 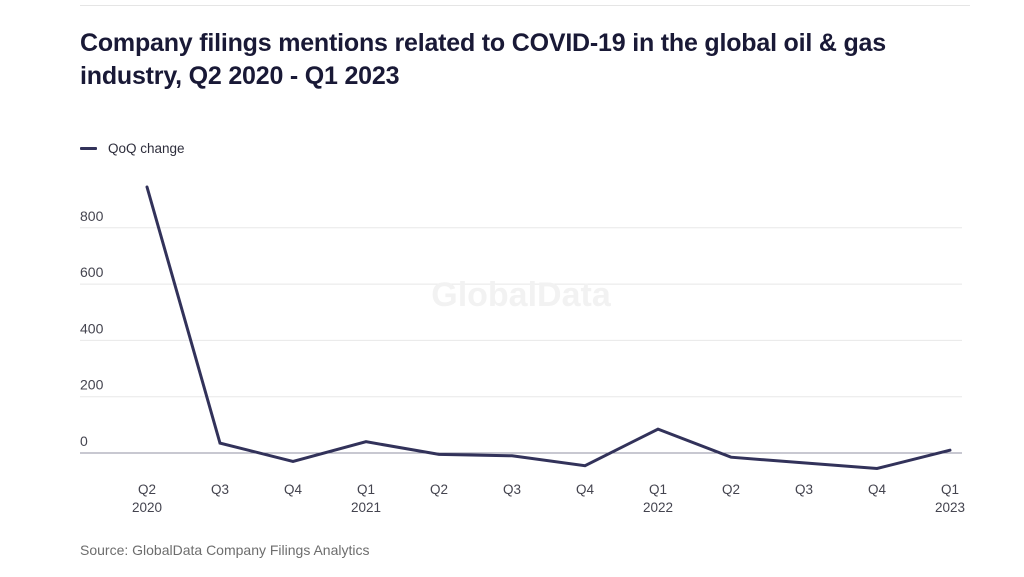 I want to click on x-tick-year-label: 2023, so click(x=950, y=507).